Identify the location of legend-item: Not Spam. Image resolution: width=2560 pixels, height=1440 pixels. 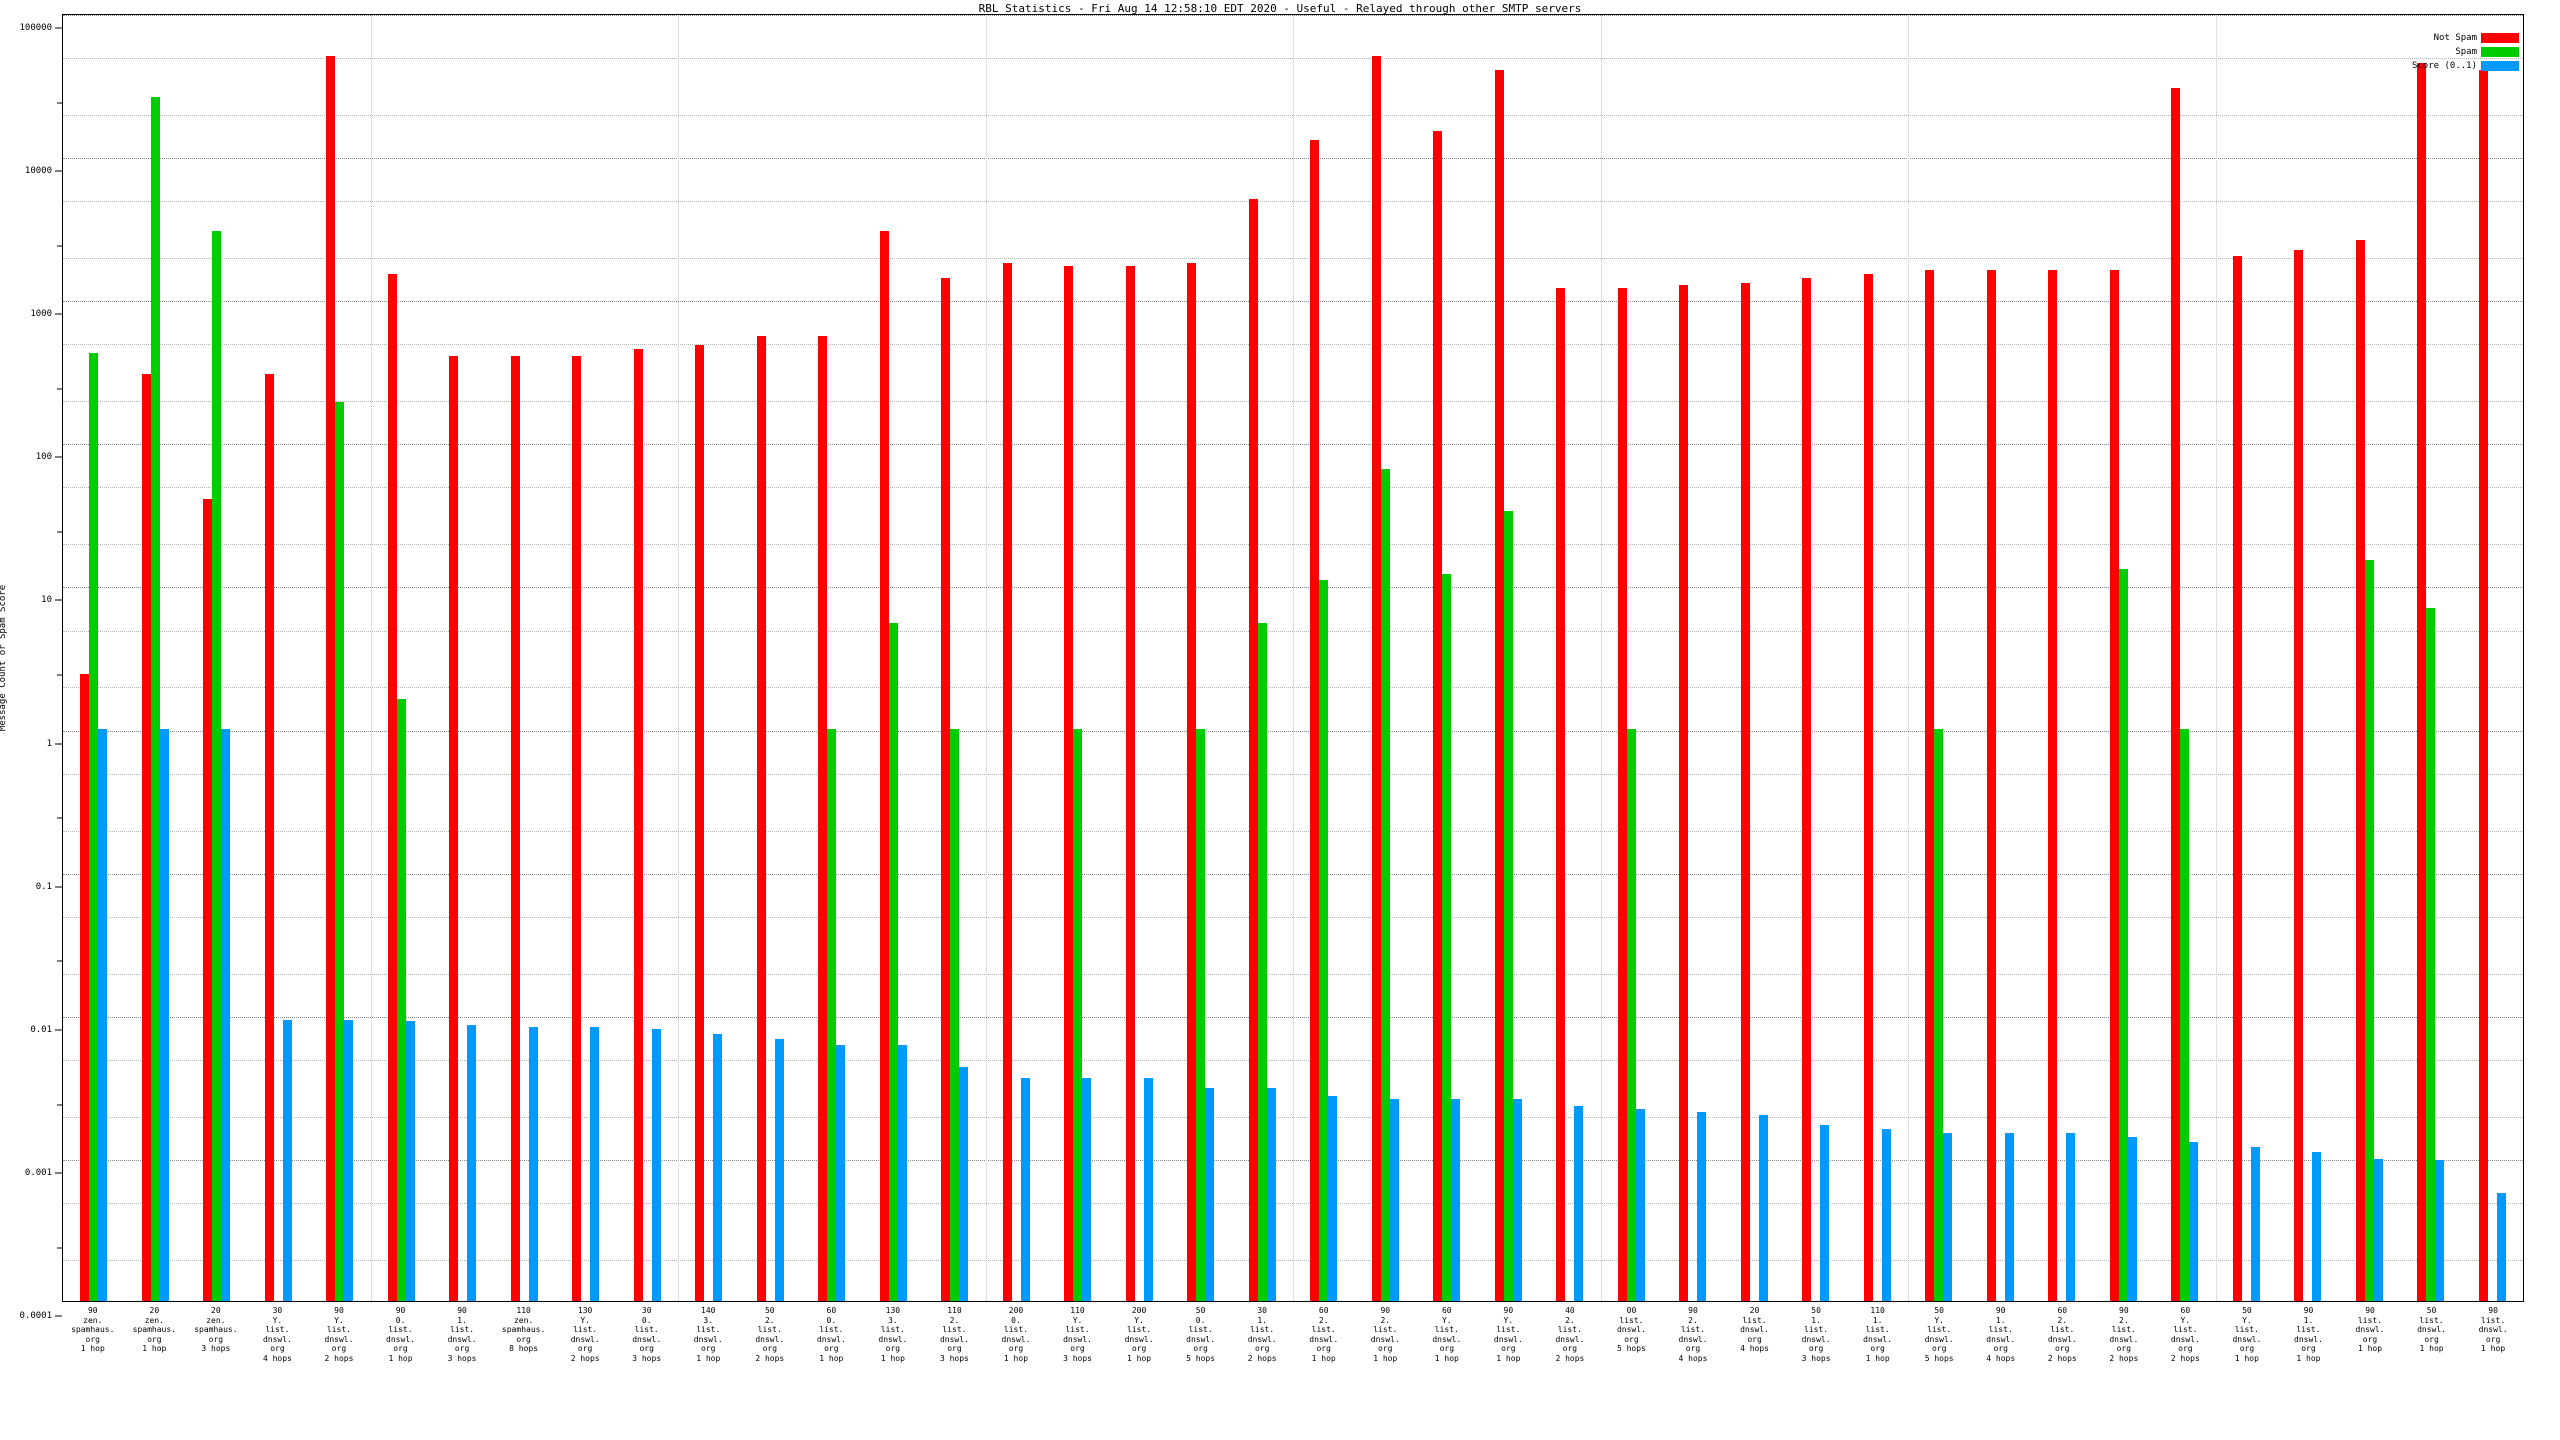
(2465, 38).